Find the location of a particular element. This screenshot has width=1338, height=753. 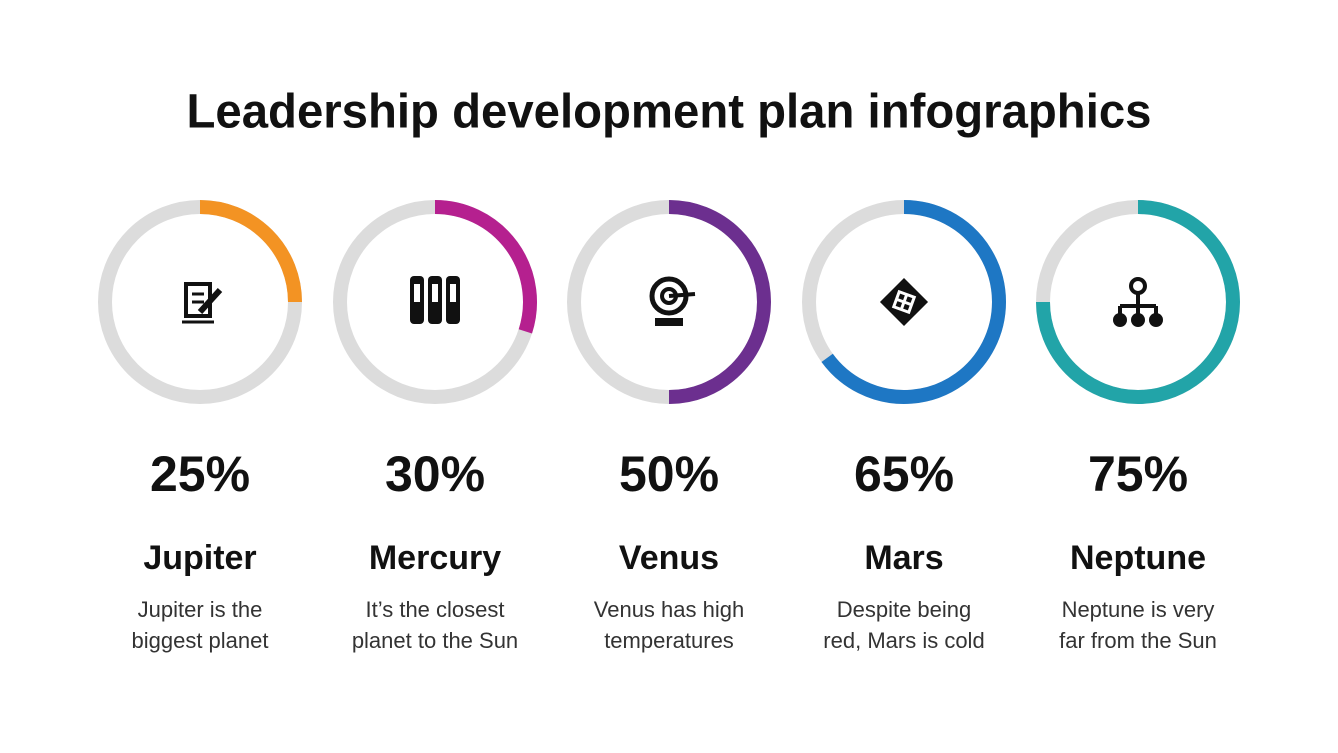

item-description: Despite being is located at coordinates (904, 609).